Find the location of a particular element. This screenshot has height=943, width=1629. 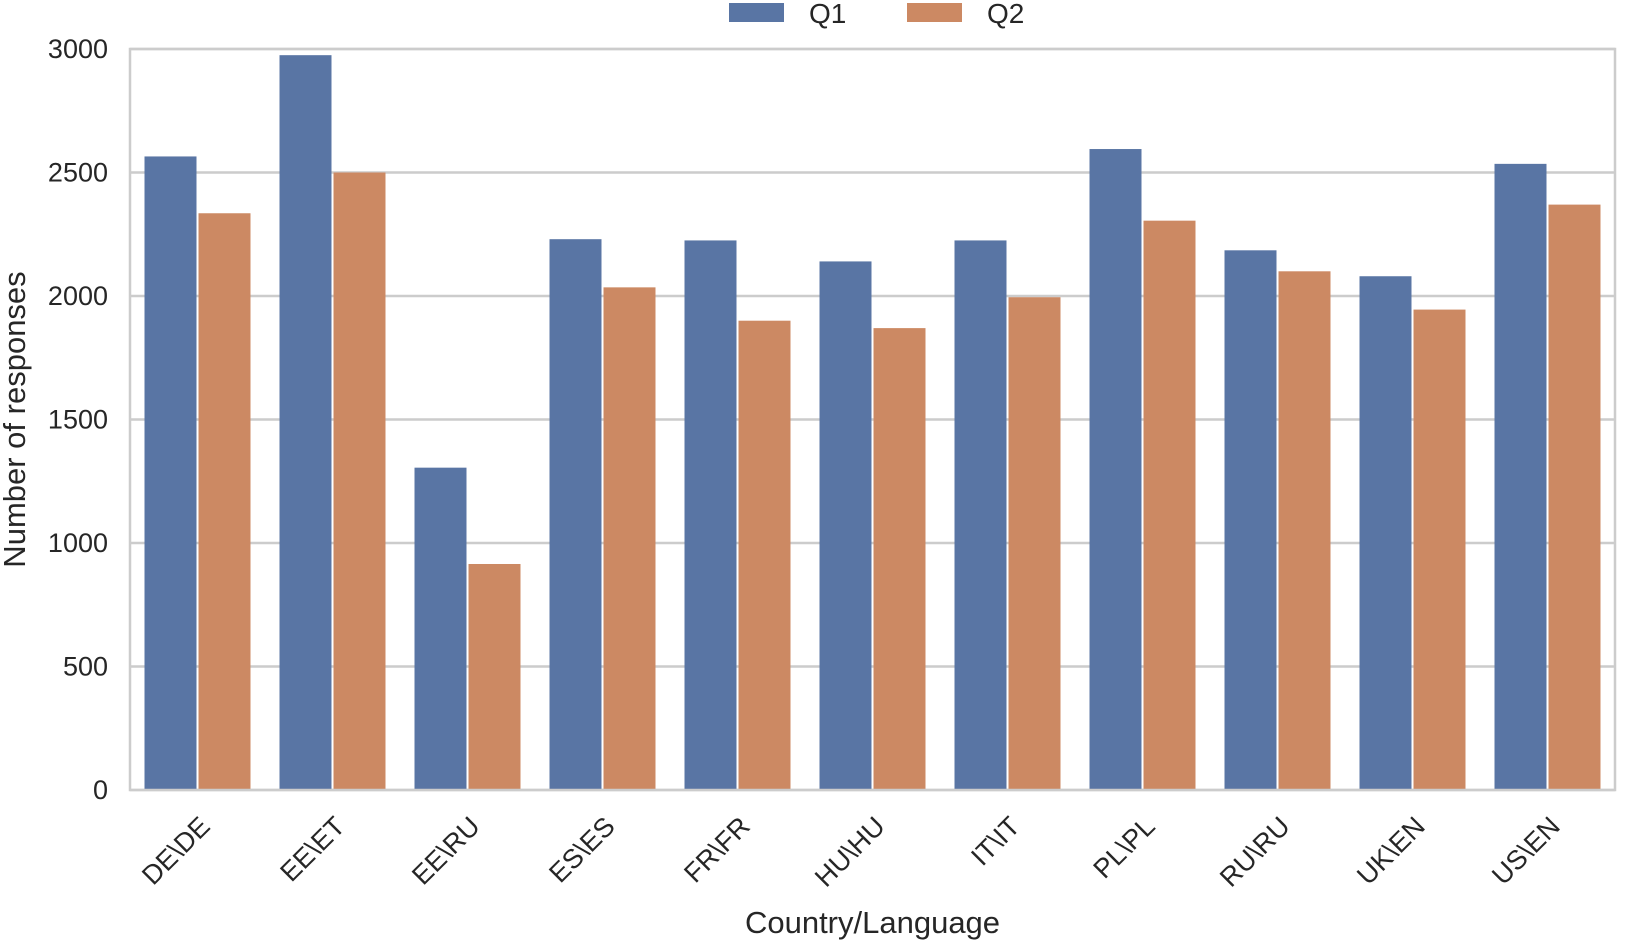

x-axis-label: Country/Language is located at coordinates (872, 922).